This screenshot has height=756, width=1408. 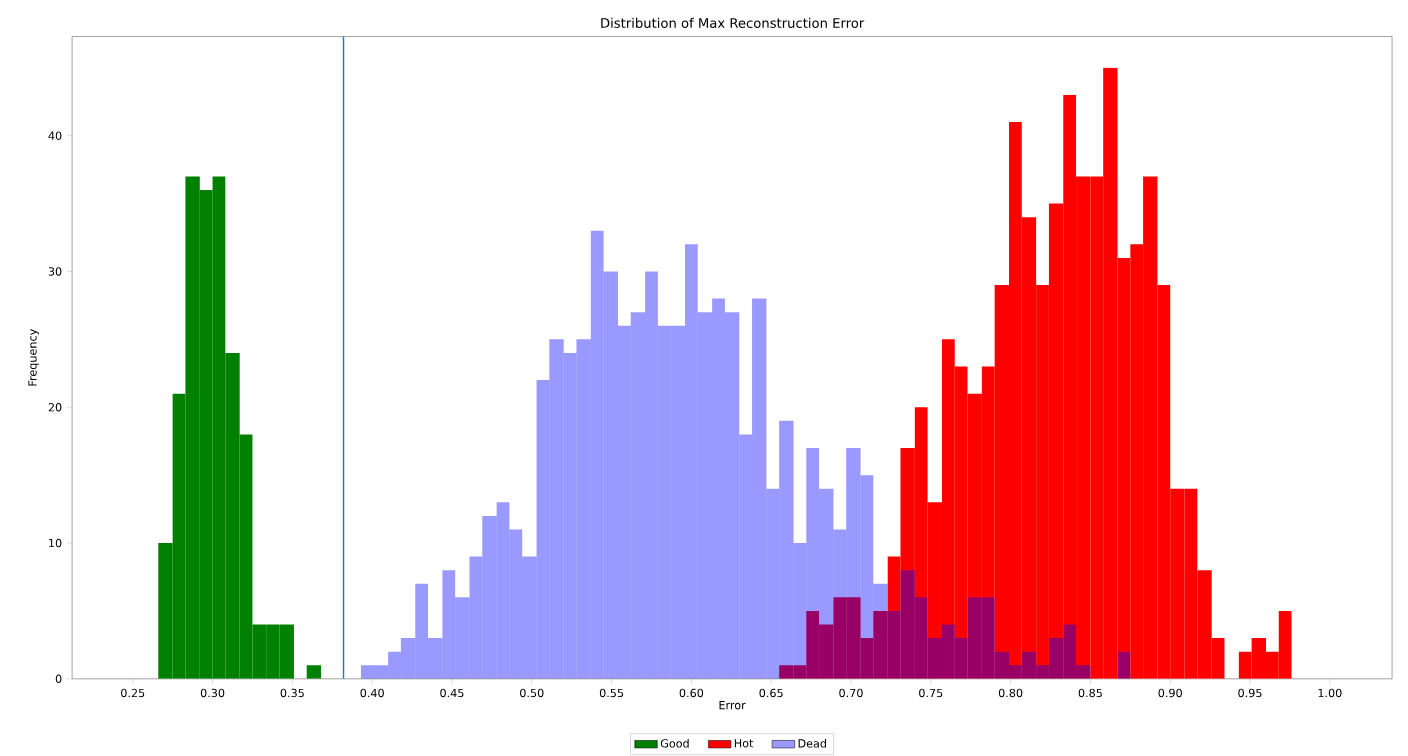 I want to click on x-tick-label: 0.50, so click(x=532, y=693).